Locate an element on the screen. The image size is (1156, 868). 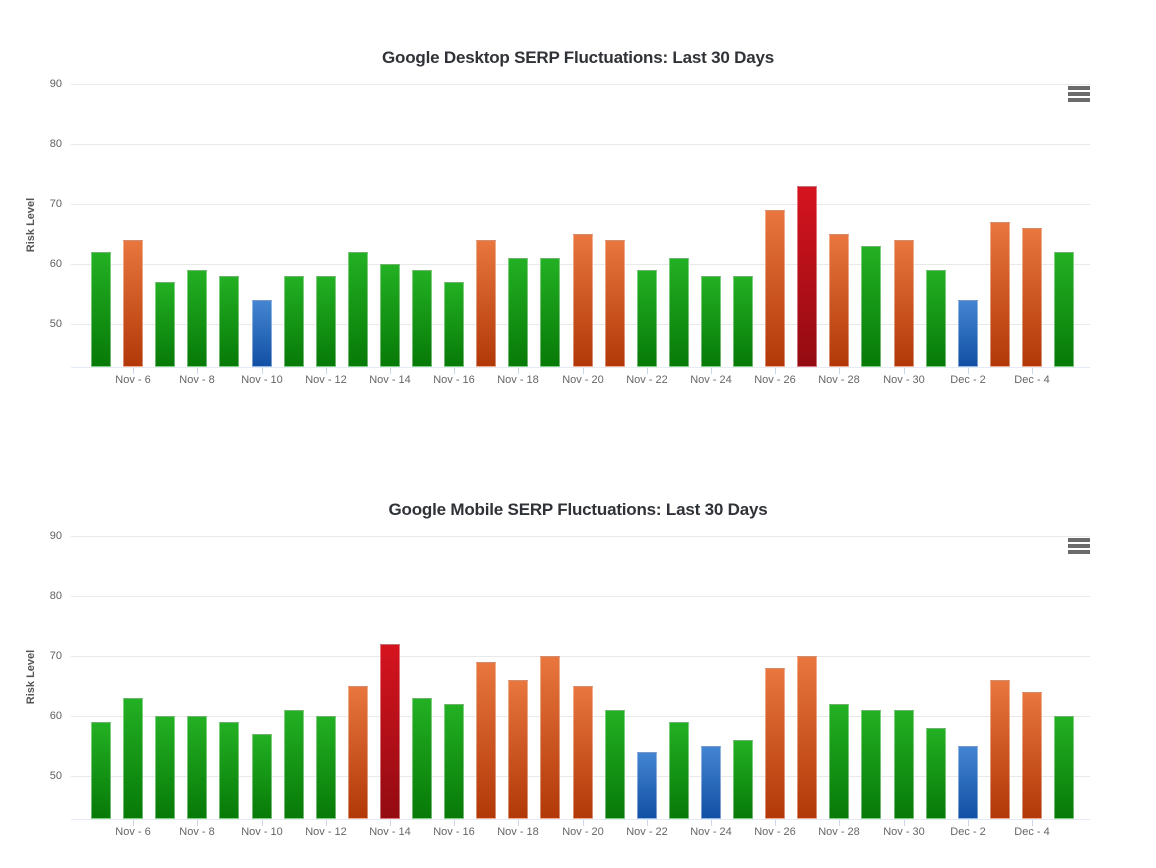
x-tick-label: Nov - 6 is located at coordinates (133, 832).